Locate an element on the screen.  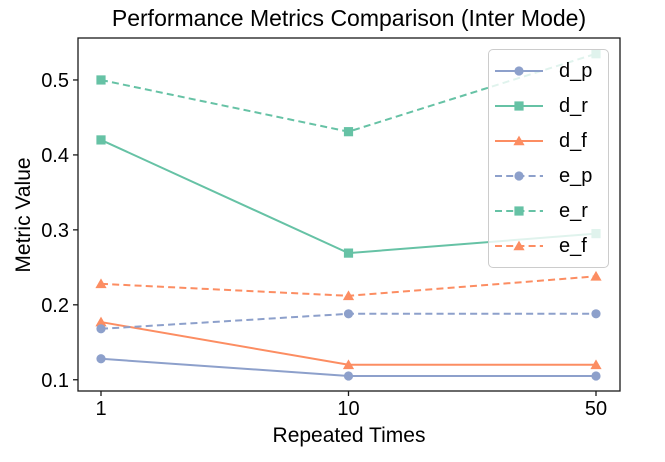
legend-sample-e_p is located at coordinates (519, 176).